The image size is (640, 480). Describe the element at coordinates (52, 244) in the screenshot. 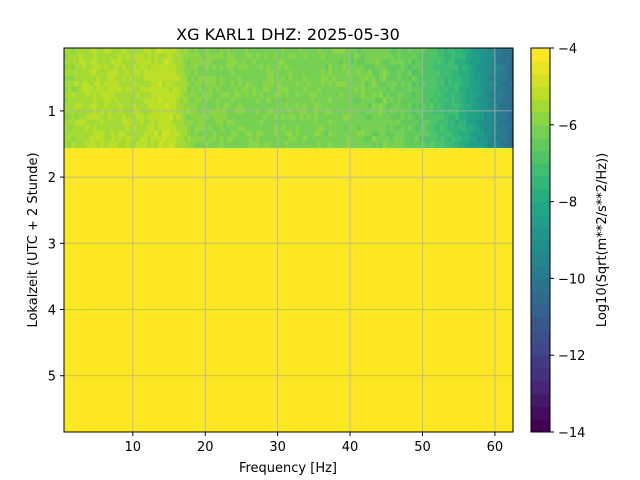

I see `y-tick-label: 3` at that location.